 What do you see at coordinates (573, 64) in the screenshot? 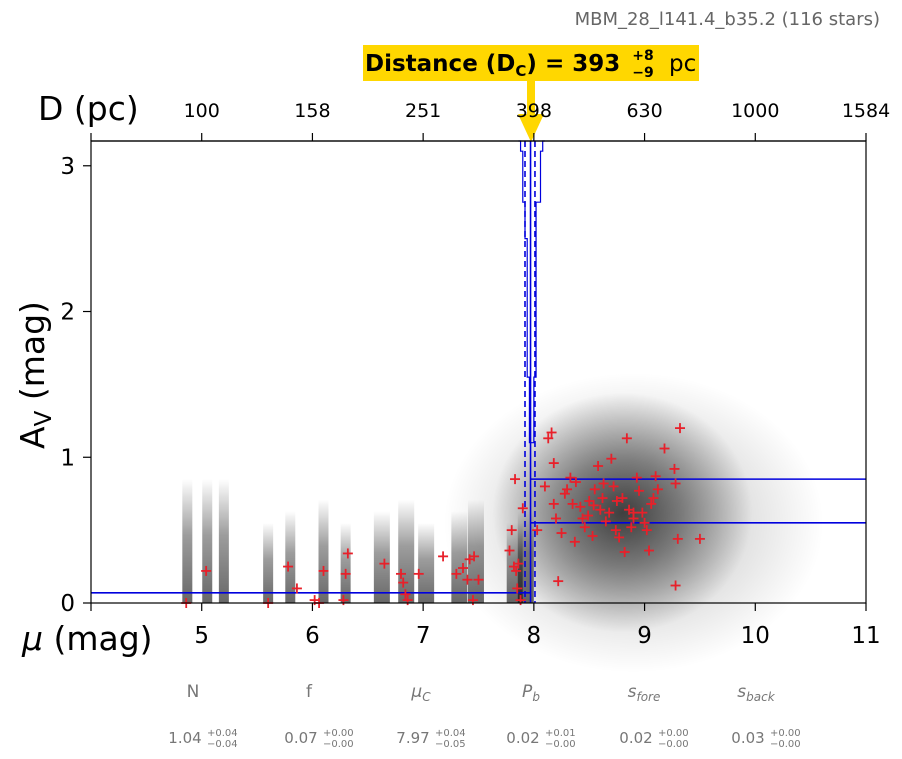
I see `distance-eq: ) = 393` at bounding box center [573, 64].